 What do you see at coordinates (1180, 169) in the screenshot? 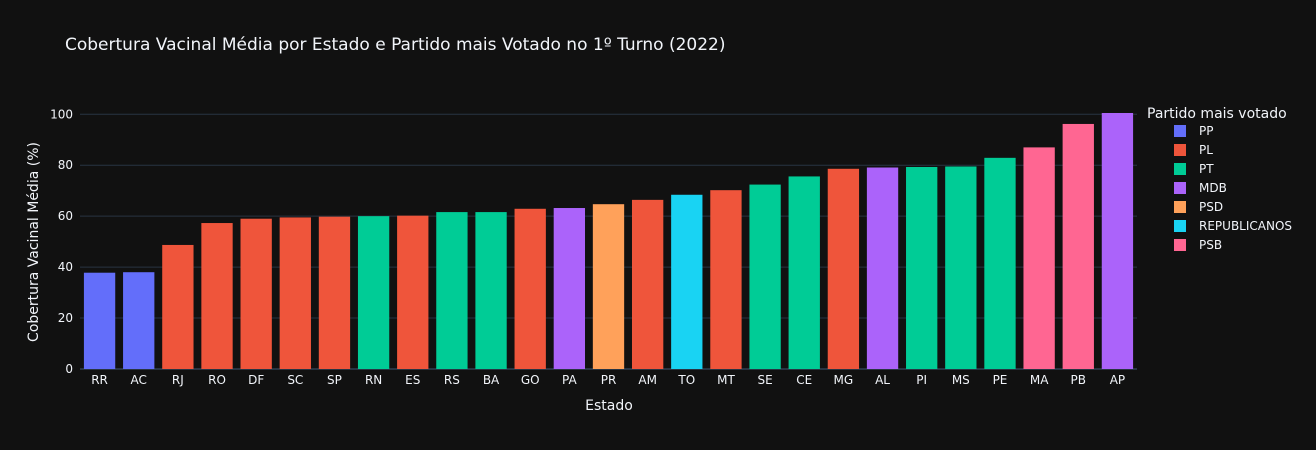
I see `legend-swatch-pt` at bounding box center [1180, 169].